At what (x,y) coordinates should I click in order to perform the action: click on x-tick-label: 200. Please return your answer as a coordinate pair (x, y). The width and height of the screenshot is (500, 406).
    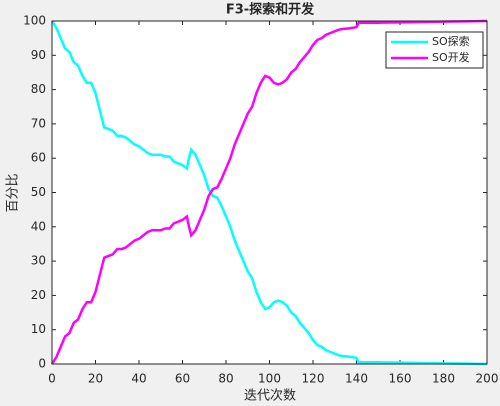
    Looking at the image, I should click on (487, 379).